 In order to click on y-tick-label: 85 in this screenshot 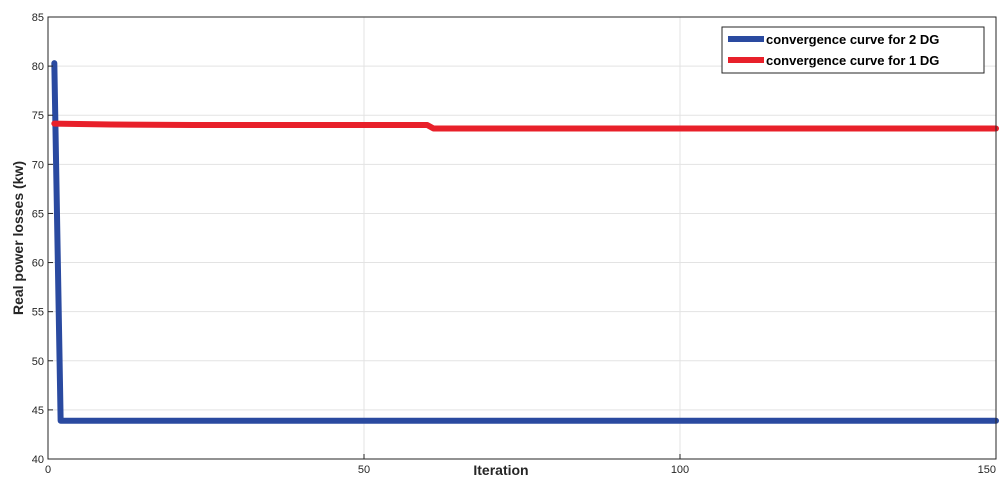, I will do `click(38, 18)`.